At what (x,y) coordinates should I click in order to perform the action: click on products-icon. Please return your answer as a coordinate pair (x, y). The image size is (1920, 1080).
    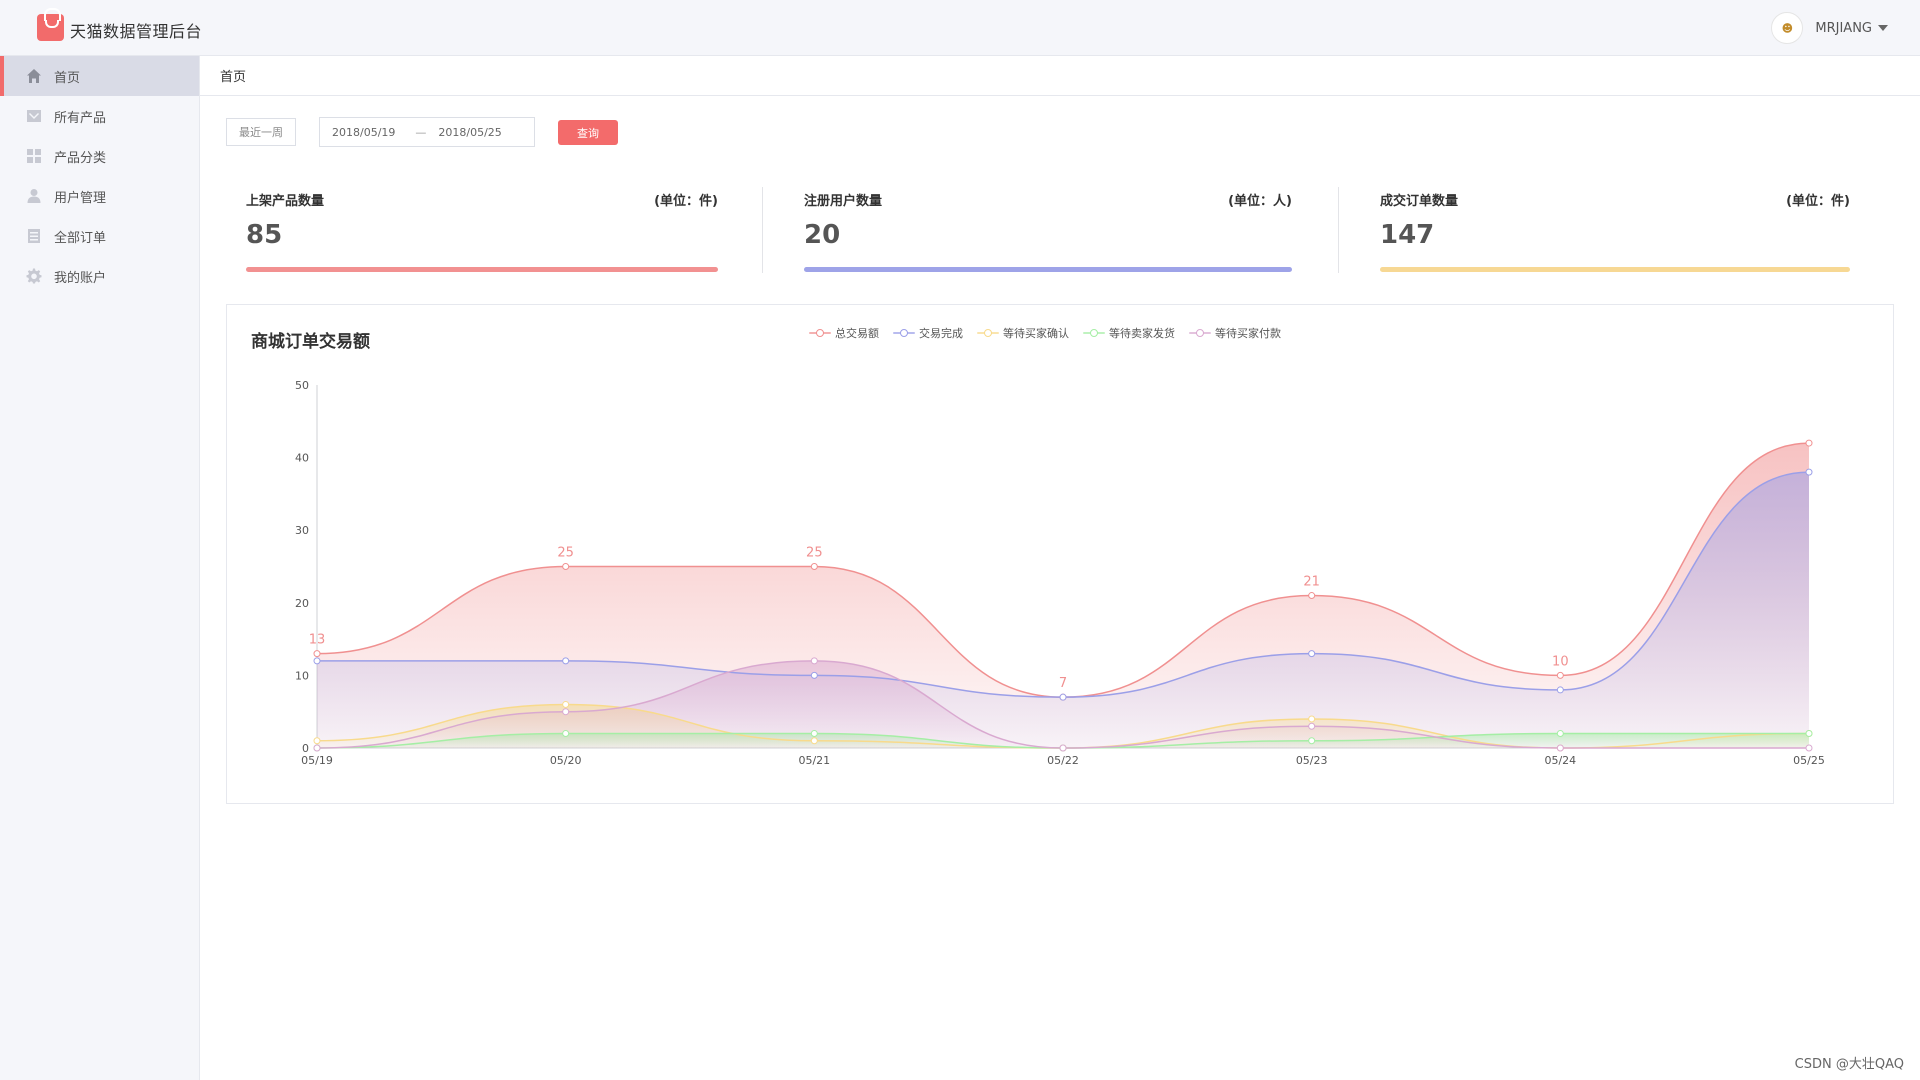
    Looking at the image, I should click on (34, 116).